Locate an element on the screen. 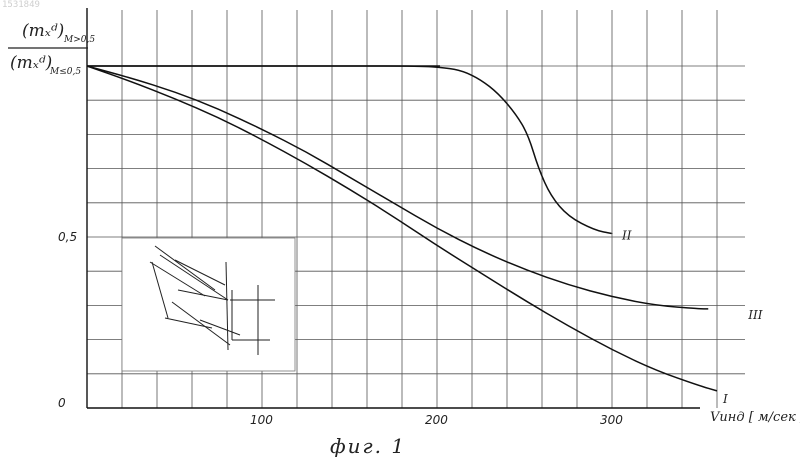 The height and width of the screenshot is (462, 800). x-tick-label: 200 is located at coordinates (436, 420).